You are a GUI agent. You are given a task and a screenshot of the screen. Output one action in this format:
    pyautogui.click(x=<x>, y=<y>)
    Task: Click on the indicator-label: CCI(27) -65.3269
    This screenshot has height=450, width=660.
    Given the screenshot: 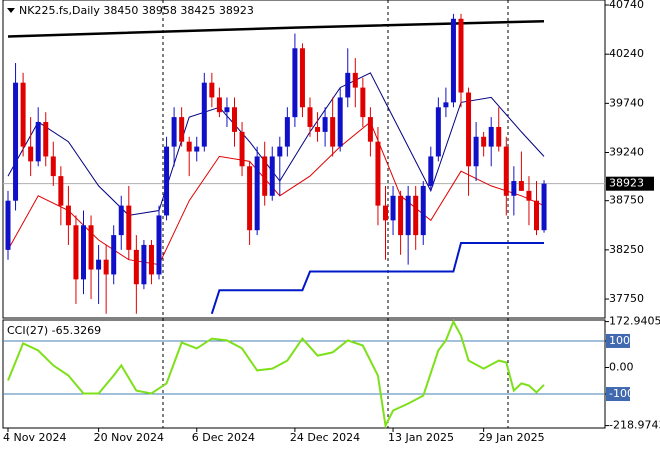 What is the action you would take?
    pyautogui.click(x=54, y=330)
    